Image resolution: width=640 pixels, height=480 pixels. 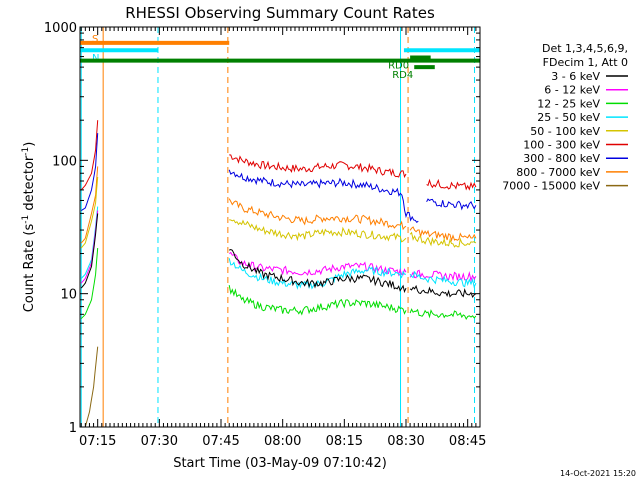 I want to click on y-tick-label-0: 1, so click(x=73, y=428).